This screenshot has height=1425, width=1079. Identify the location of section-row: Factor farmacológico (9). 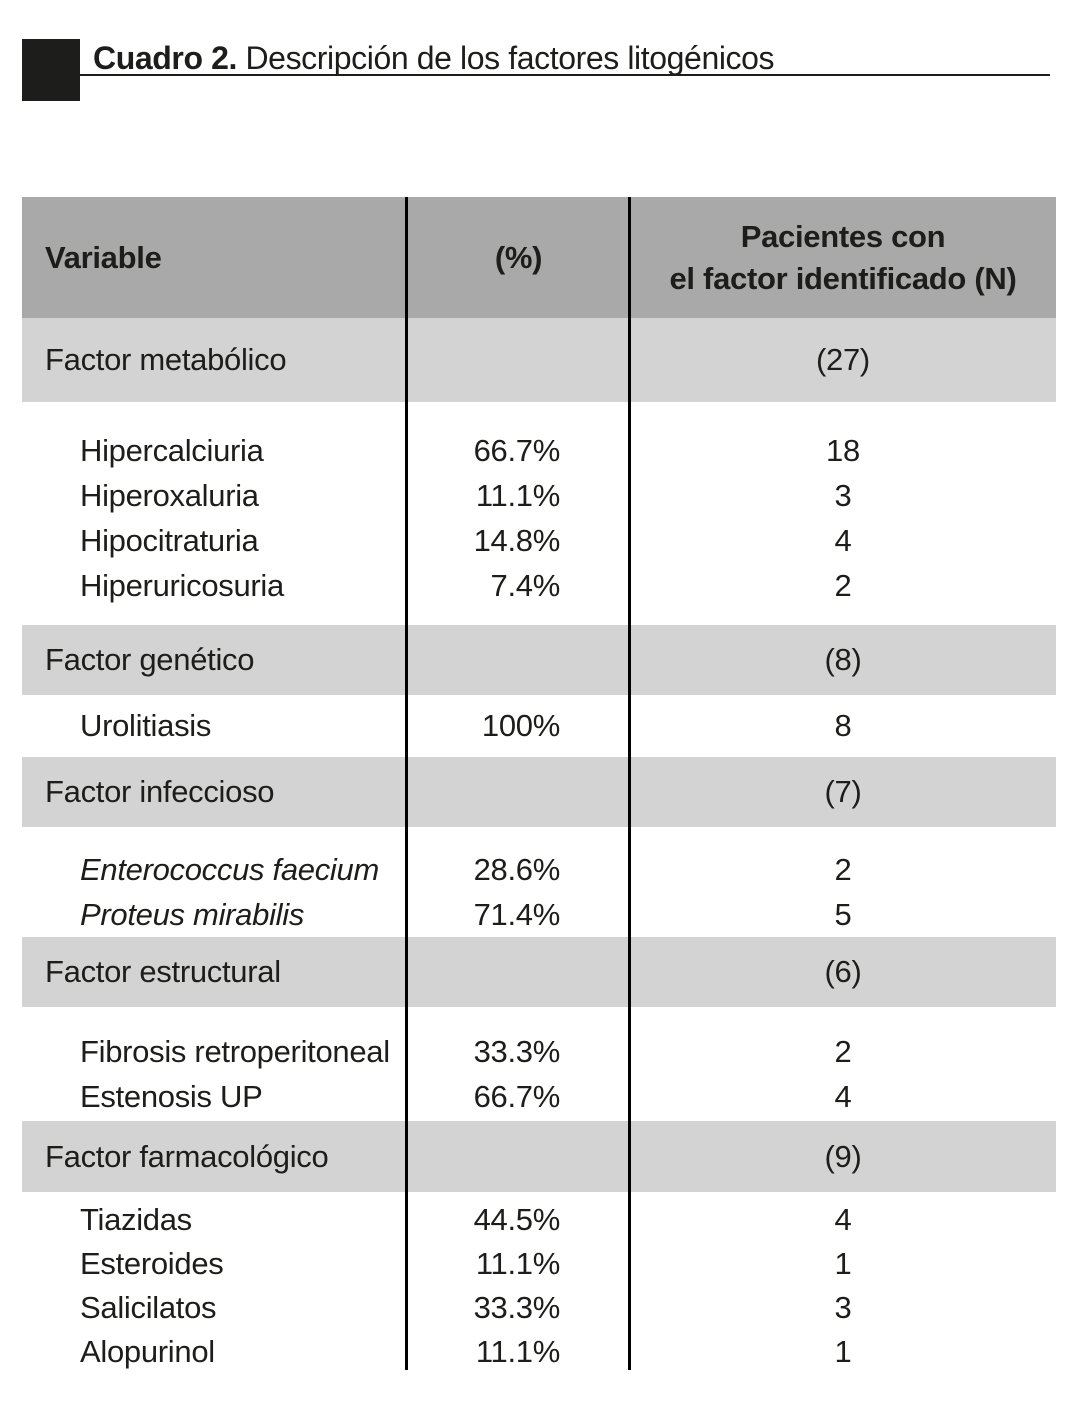
(539, 1156).